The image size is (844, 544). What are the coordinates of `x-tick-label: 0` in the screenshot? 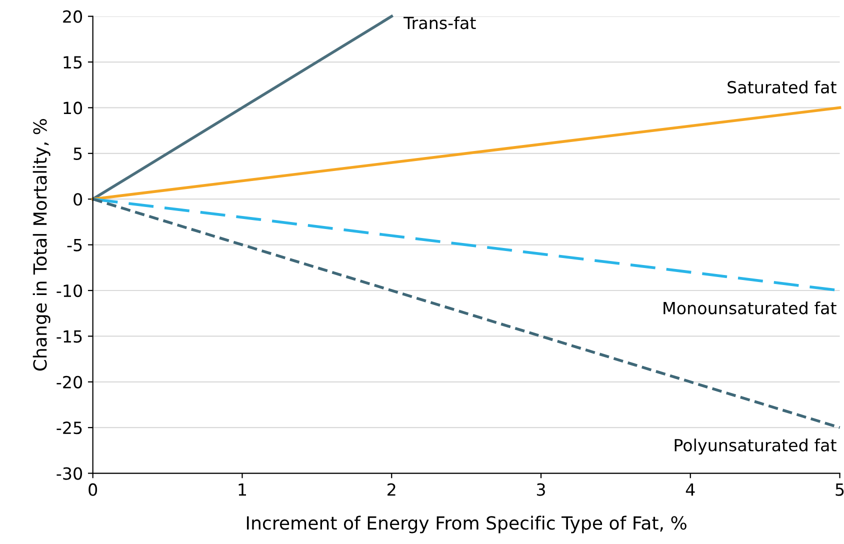 It's located at (93, 489).